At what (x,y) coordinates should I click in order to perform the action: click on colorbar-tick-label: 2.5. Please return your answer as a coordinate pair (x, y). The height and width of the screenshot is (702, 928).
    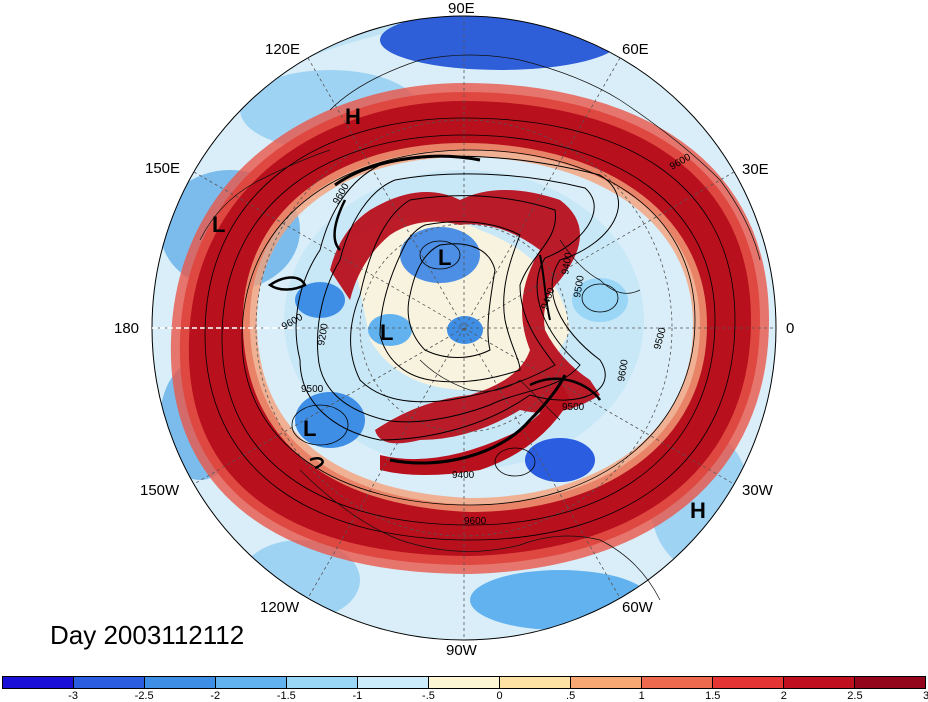
    Looking at the image, I should click on (855, 696).